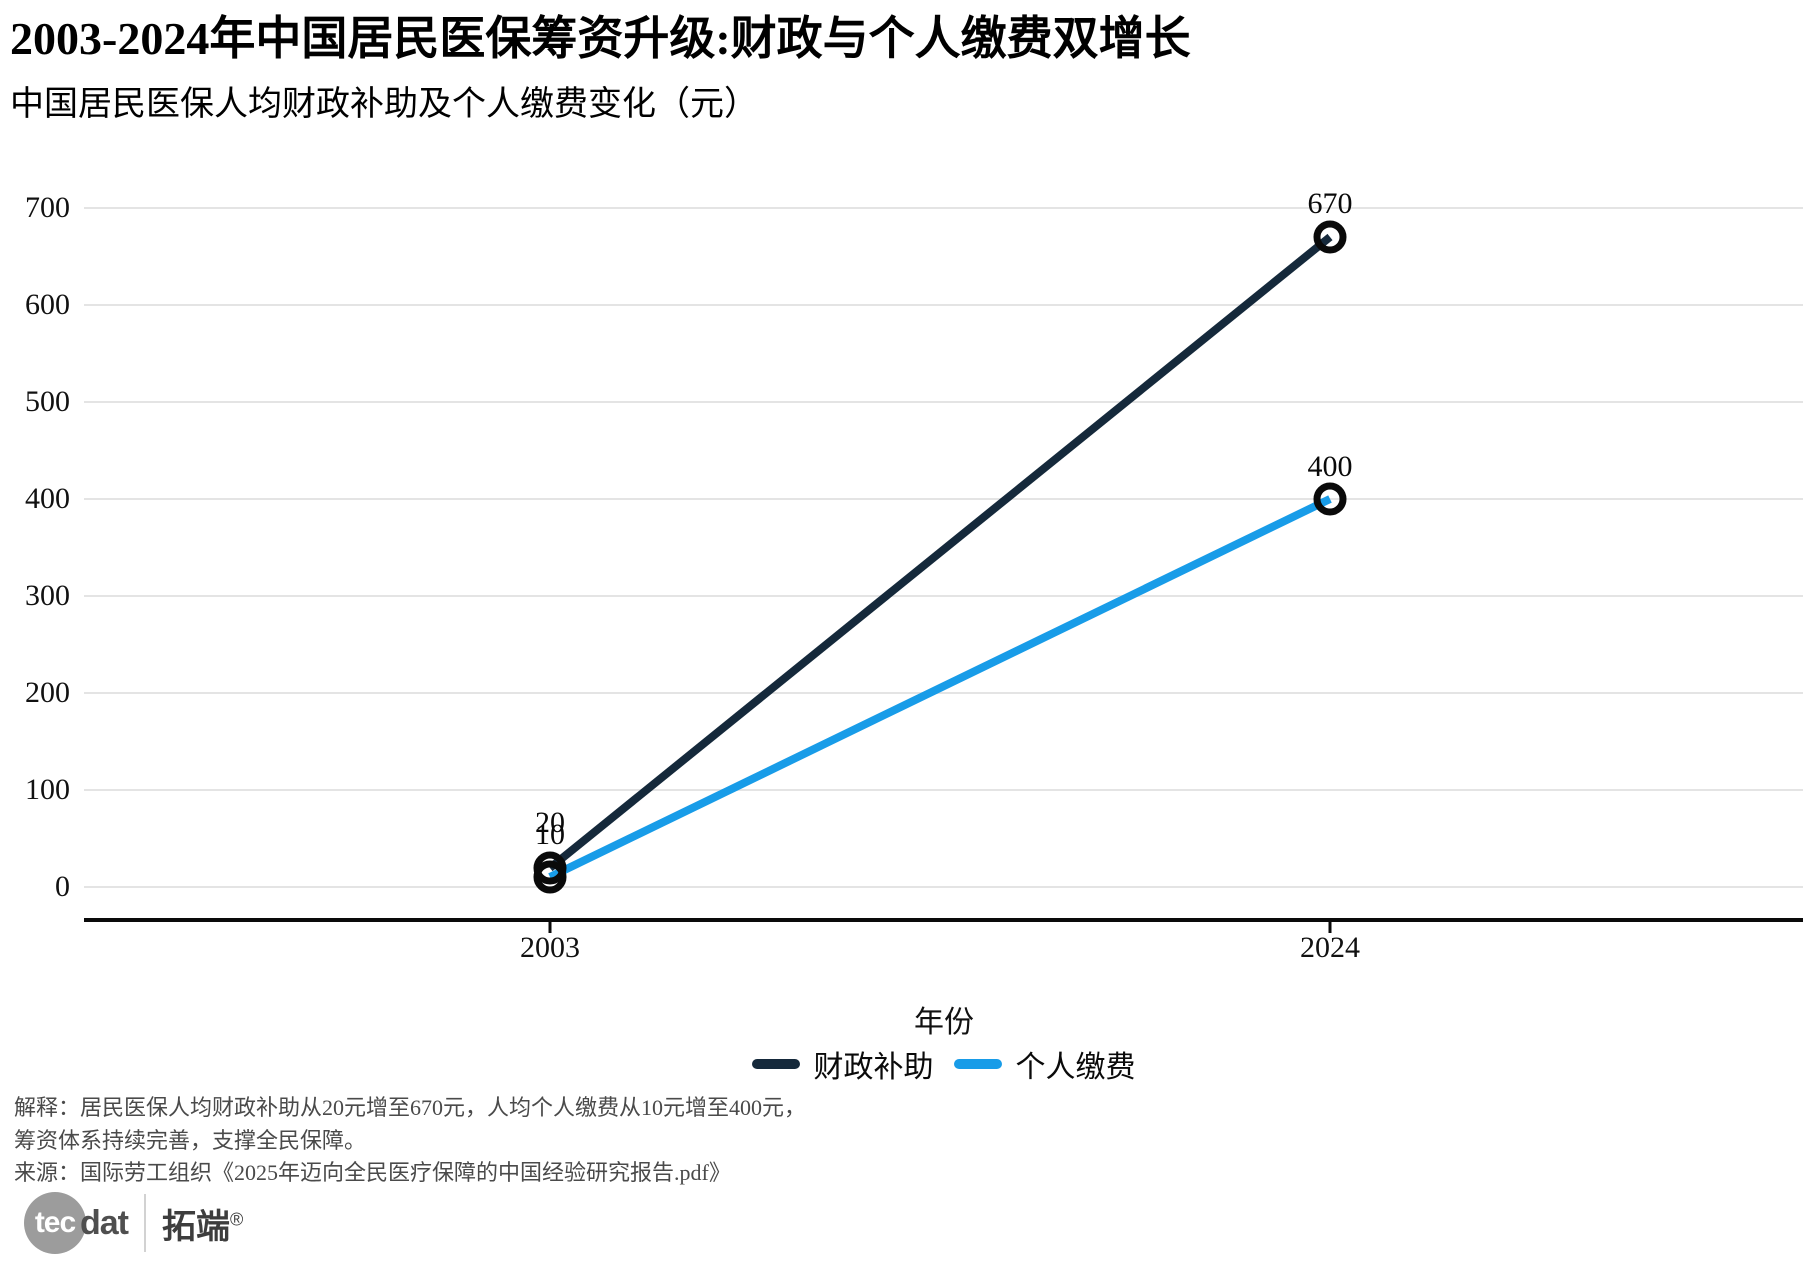 The height and width of the screenshot is (1263, 1814). I want to click on marker-fiscal-subsidy-2024, so click(1330, 237).